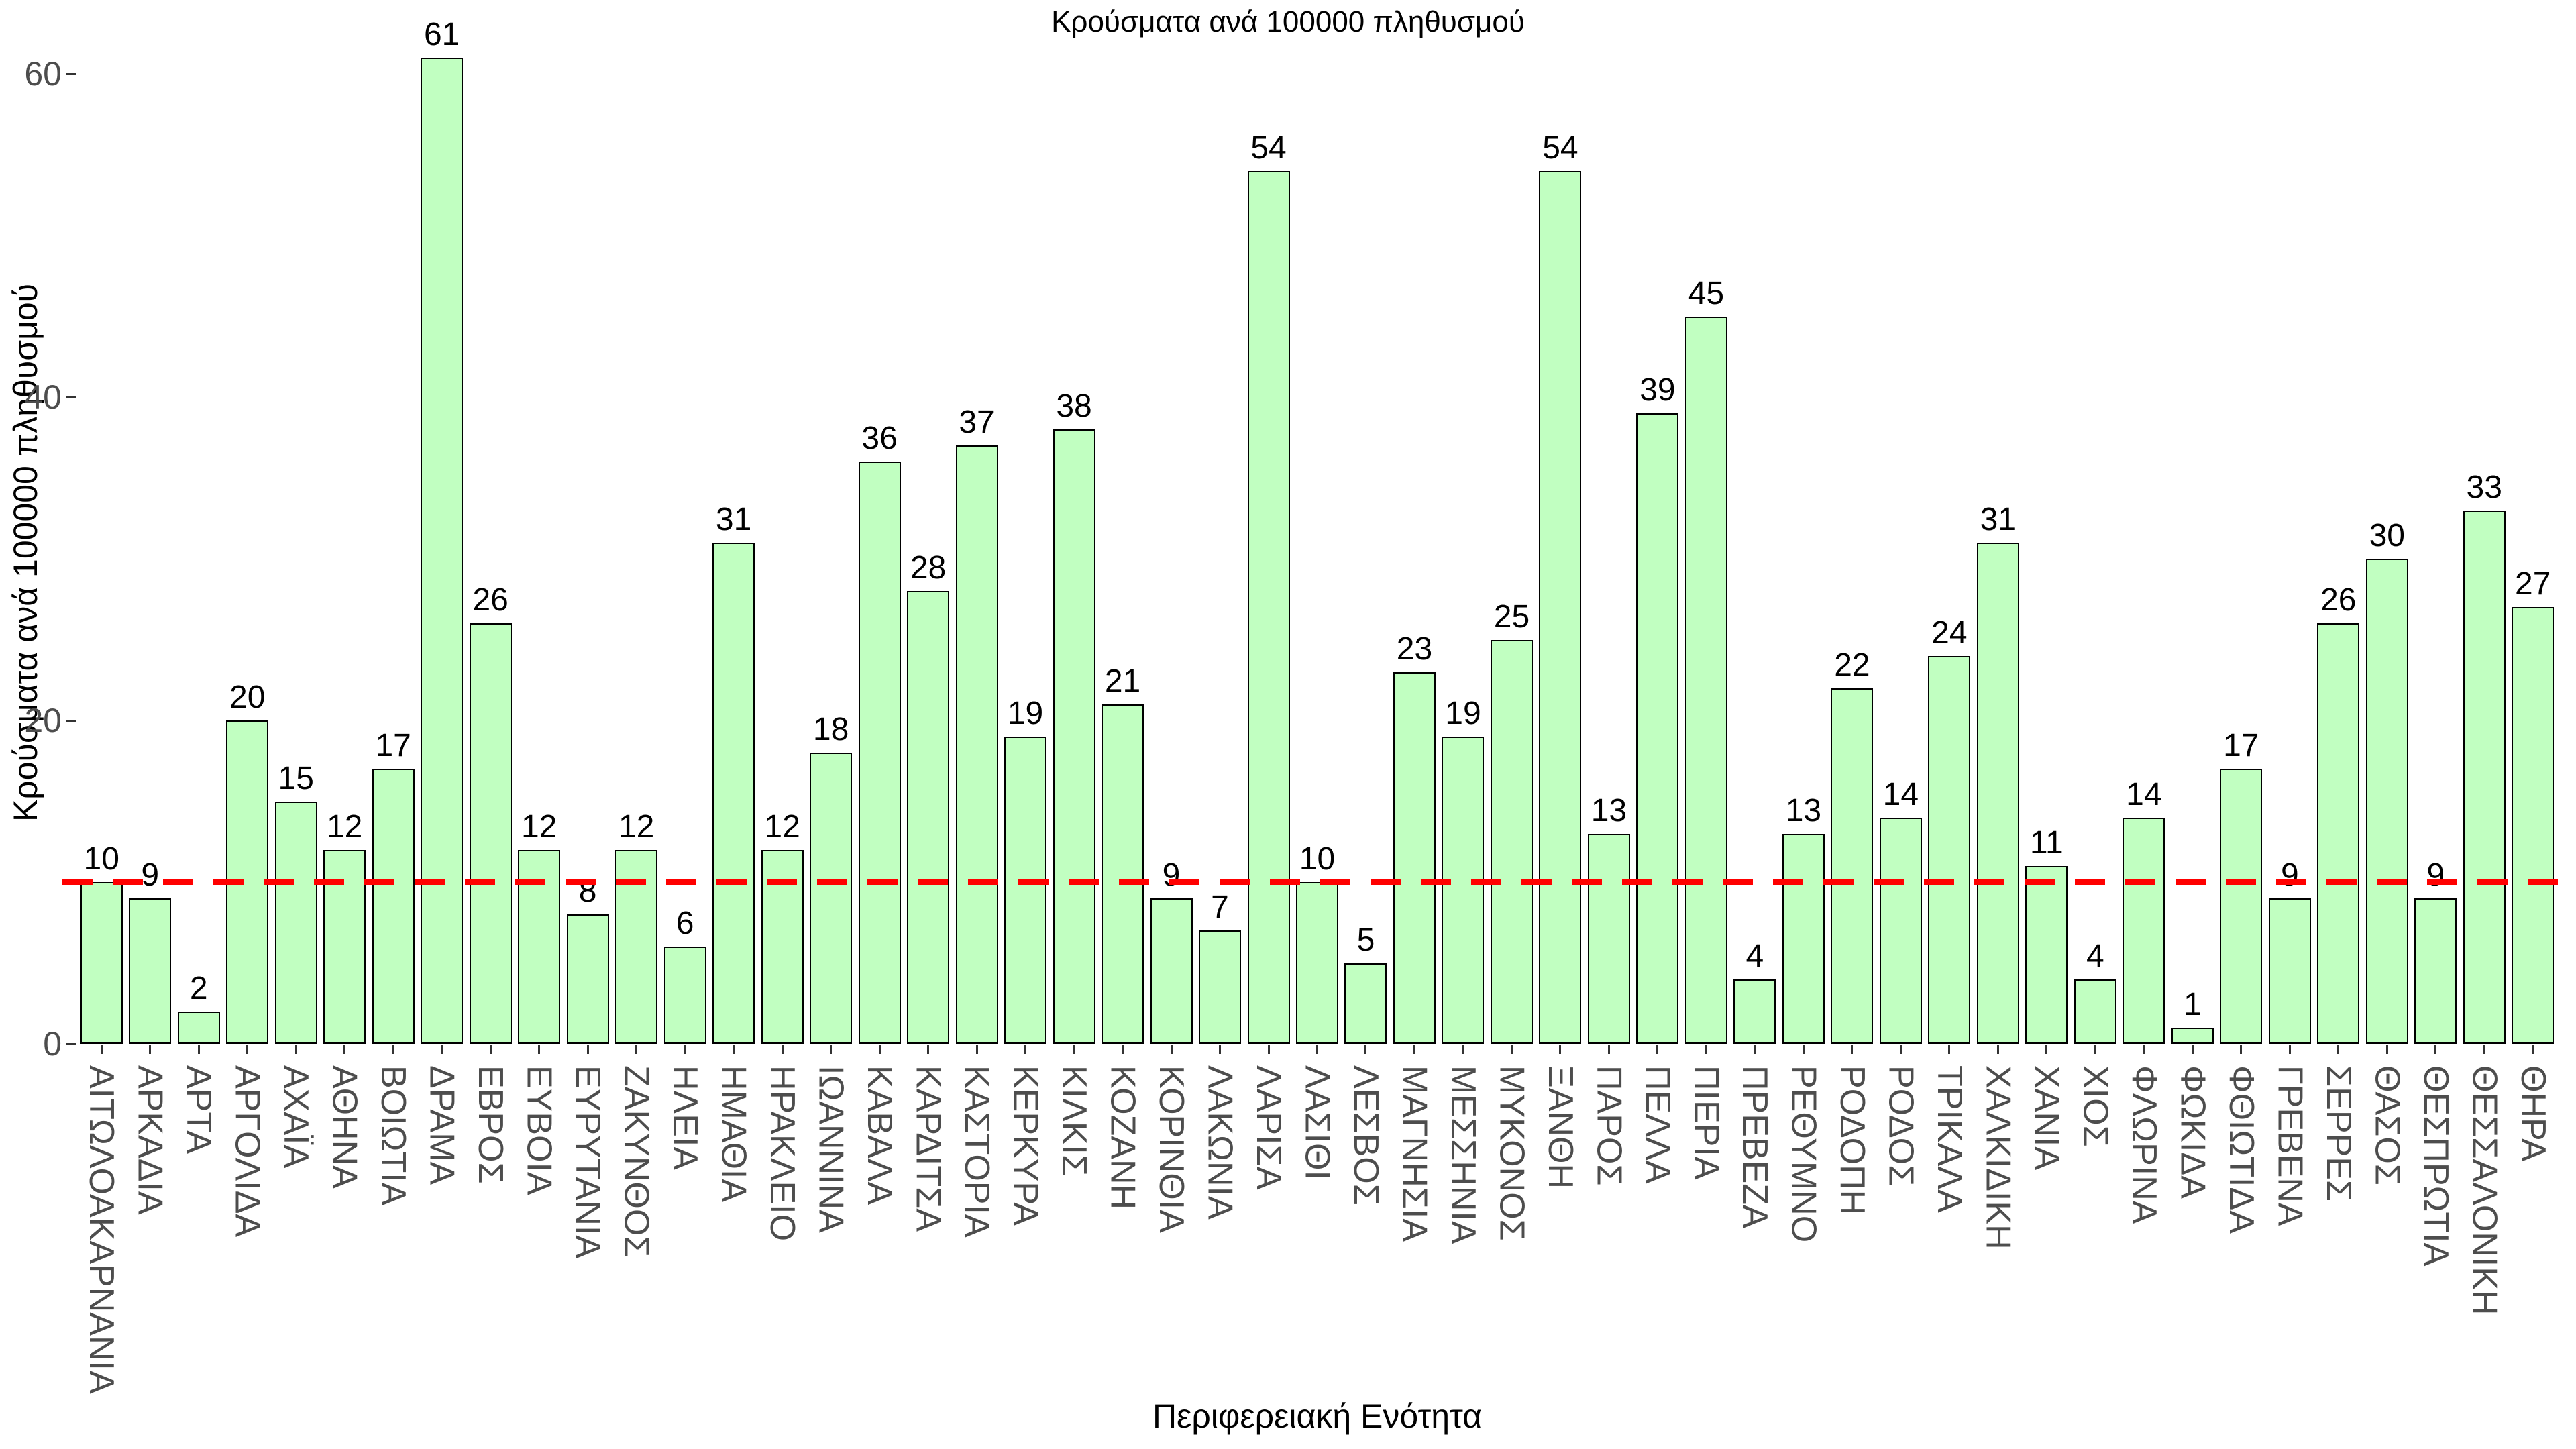  I want to click on bar-value-label: 61, so click(441, 34).